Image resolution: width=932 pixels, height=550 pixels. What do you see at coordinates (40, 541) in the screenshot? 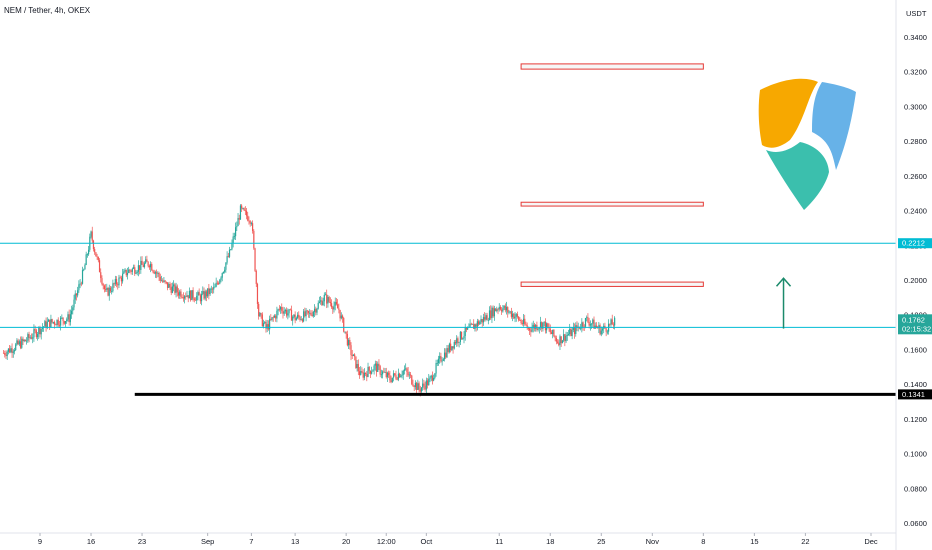
I see `time-tick-label: 9` at bounding box center [40, 541].